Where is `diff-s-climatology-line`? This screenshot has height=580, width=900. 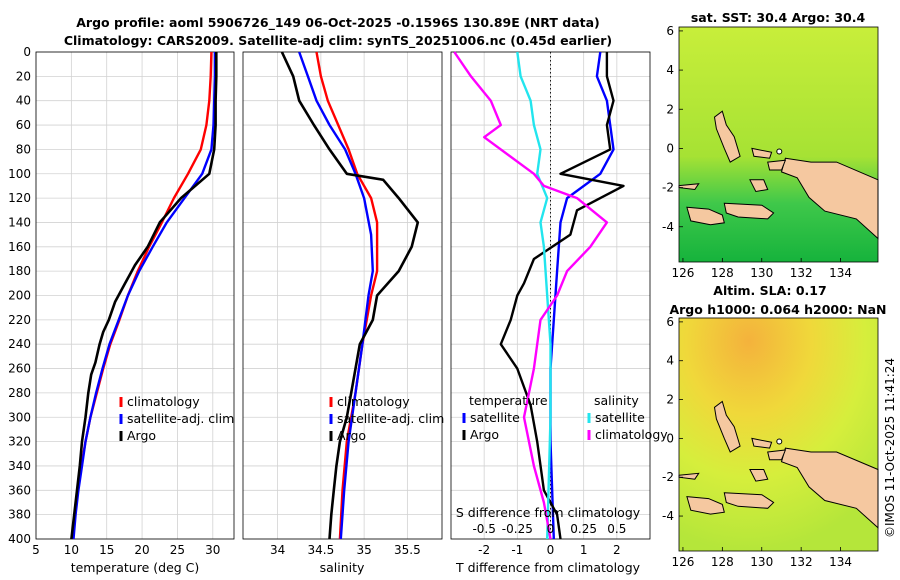 diff-s-climatology-line is located at coordinates (531, 295).